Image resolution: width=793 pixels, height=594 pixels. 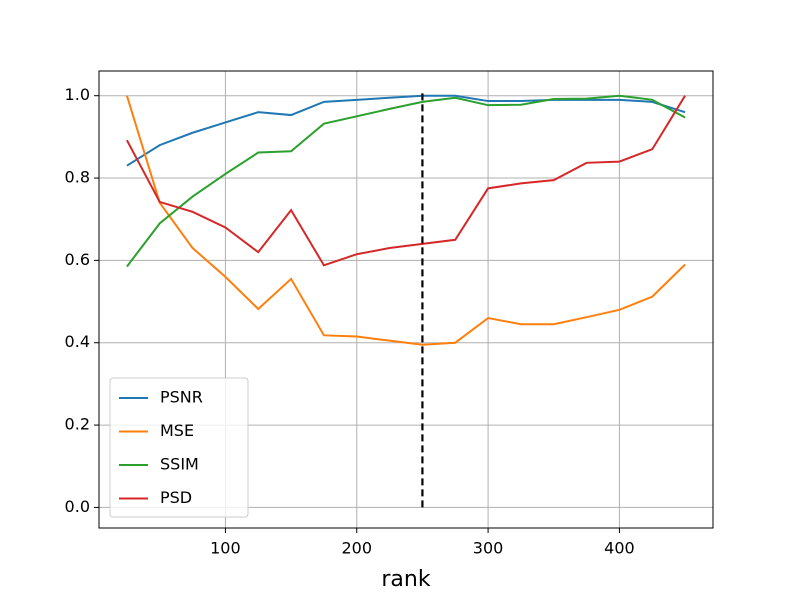 I want to click on legend-label: MSE, so click(x=177, y=430).